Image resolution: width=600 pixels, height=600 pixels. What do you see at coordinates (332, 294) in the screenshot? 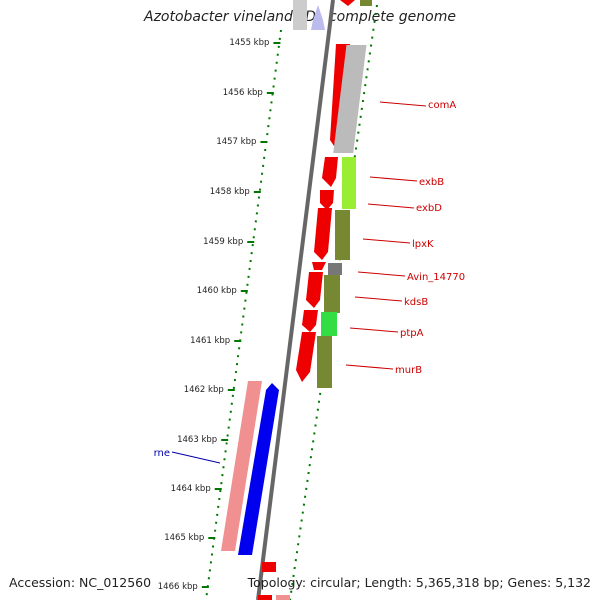
I see `kdsB-olive-feature` at bounding box center [332, 294].